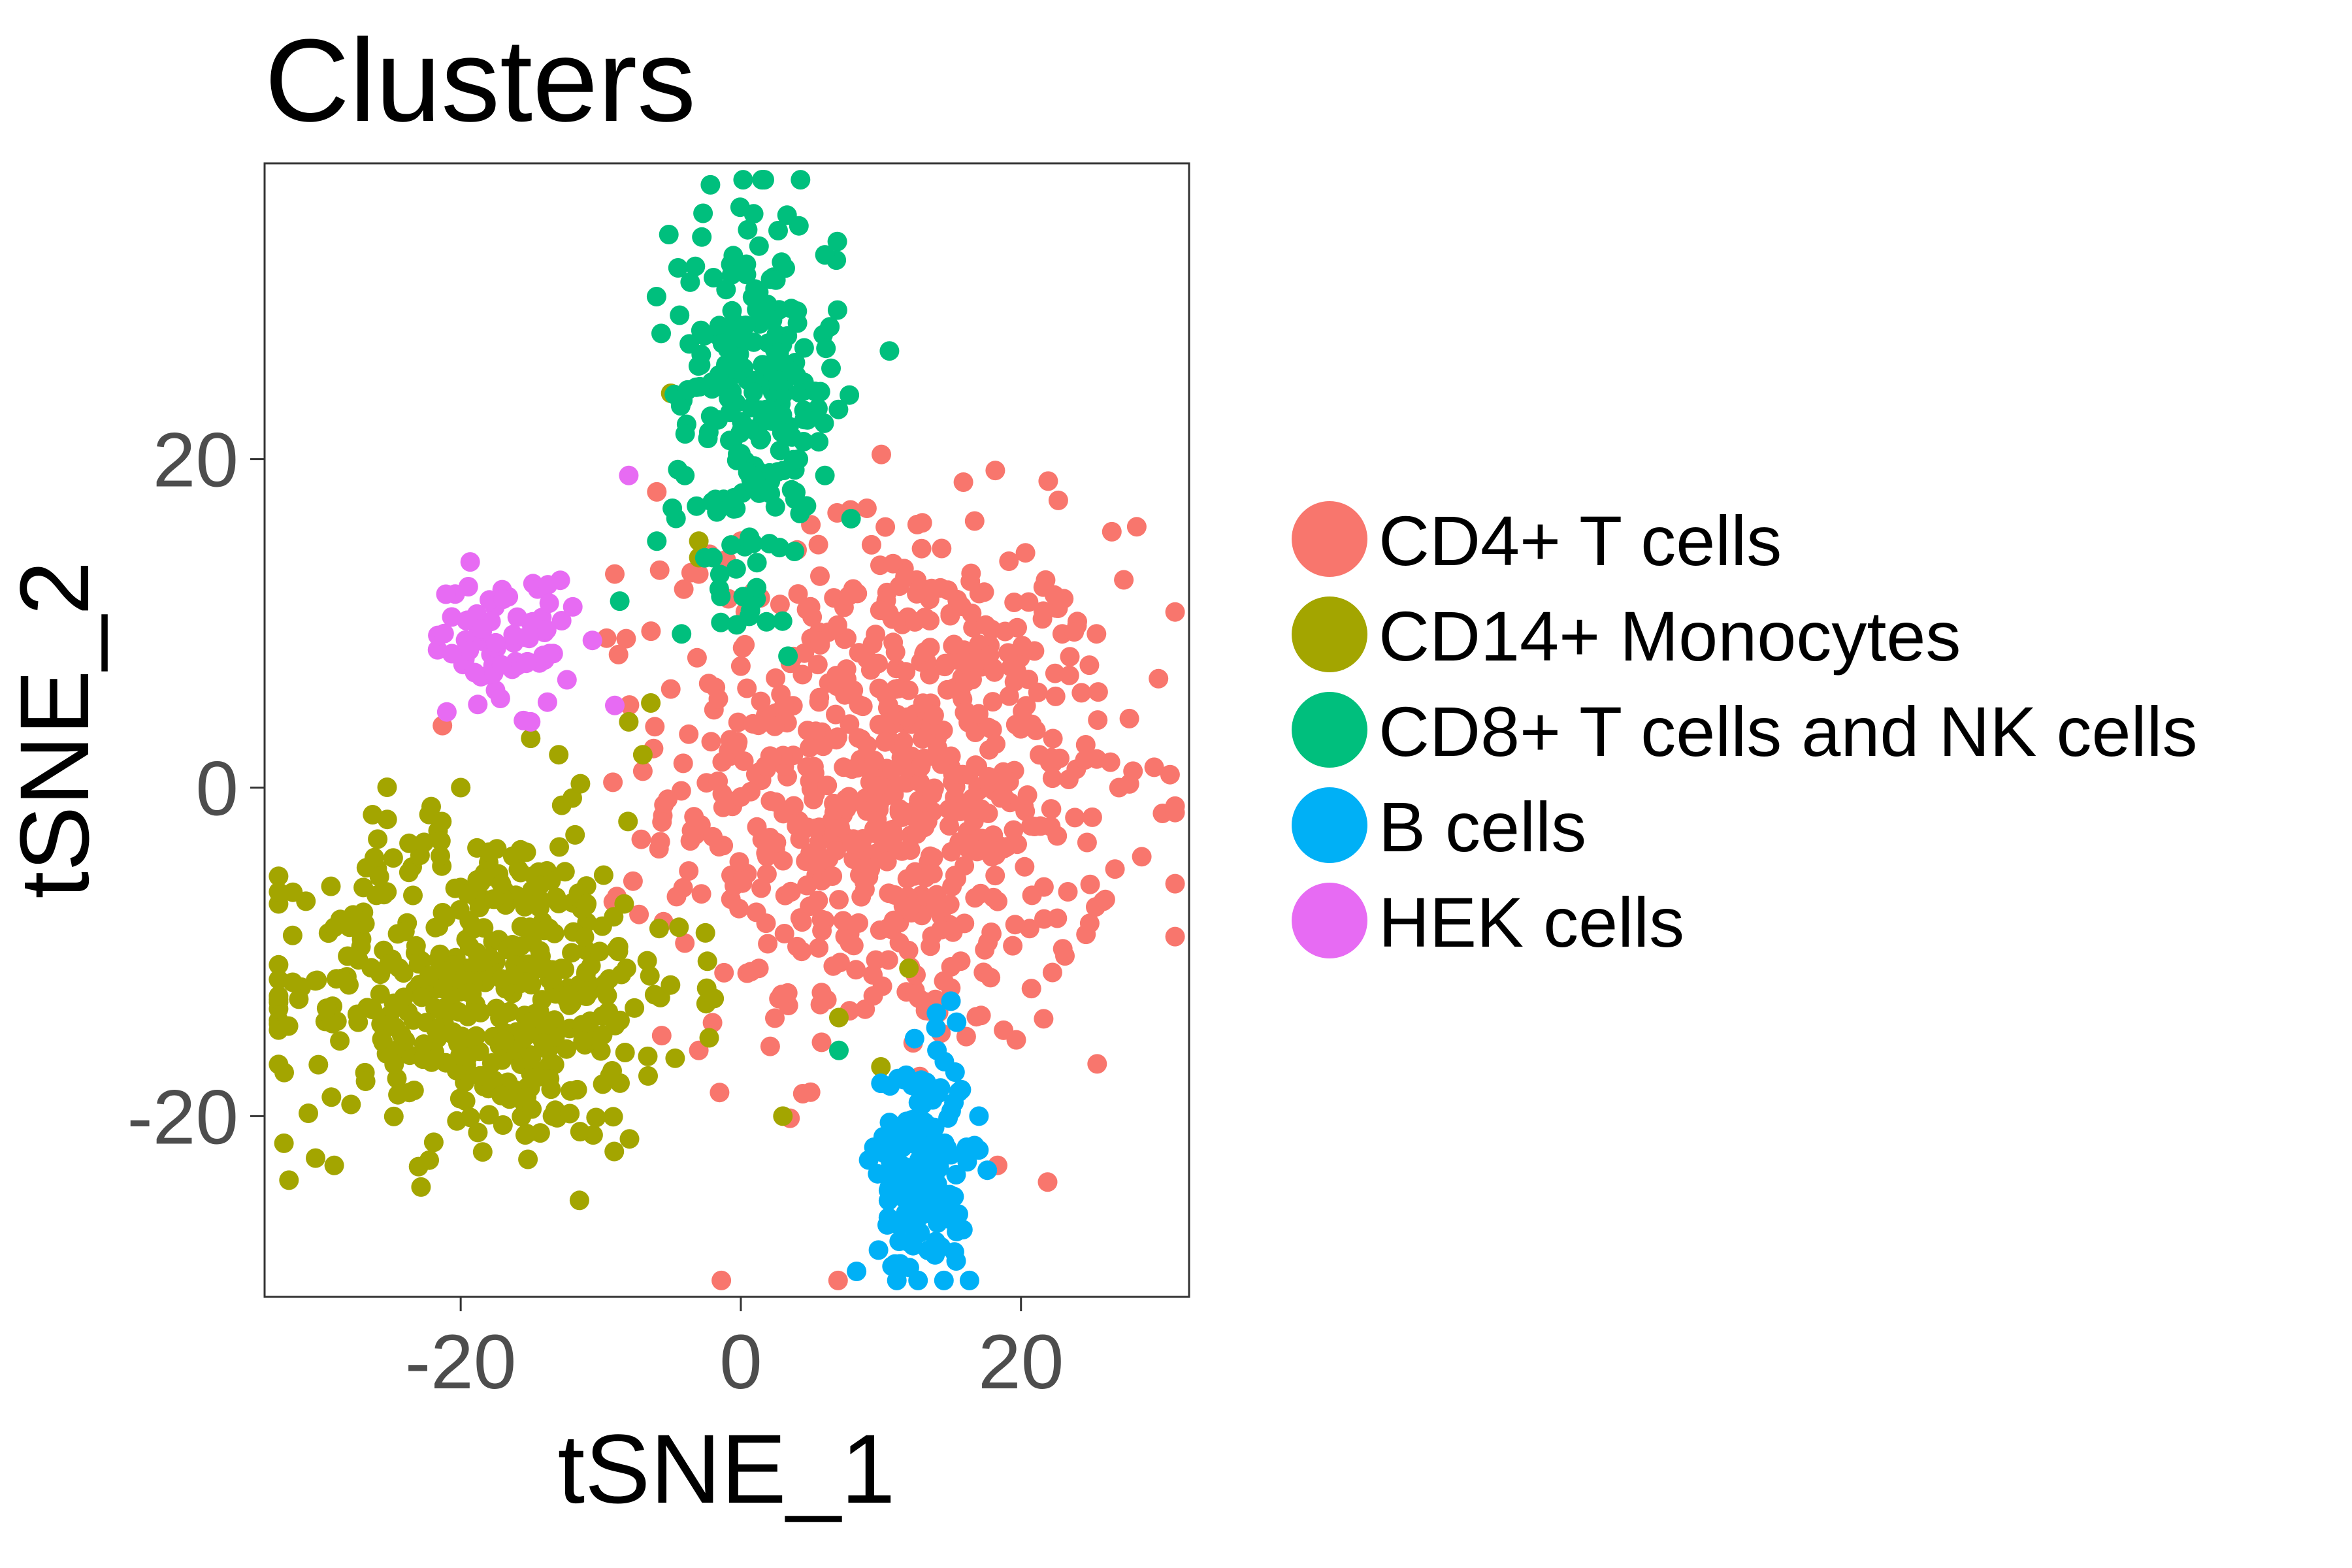 The height and width of the screenshot is (1568, 2352). What do you see at coordinates (195, 460) in the screenshot?
I see `y-tick-label: 20` at bounding box center [195, 460].